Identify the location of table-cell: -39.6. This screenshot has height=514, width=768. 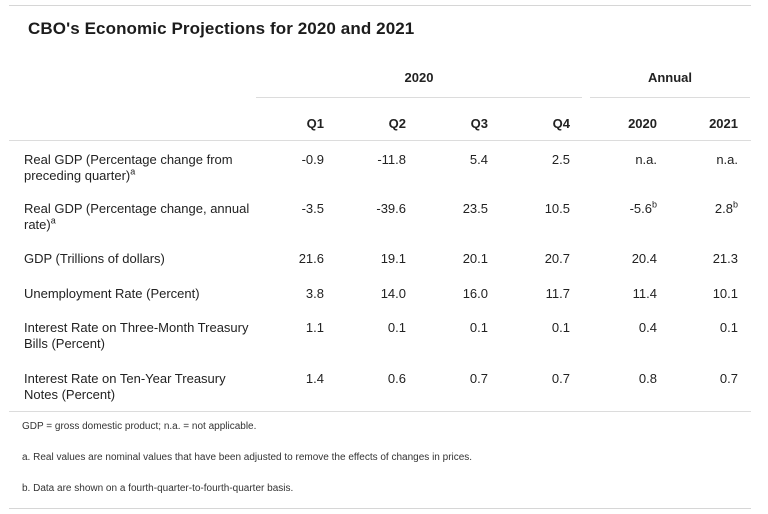
(376, 209).